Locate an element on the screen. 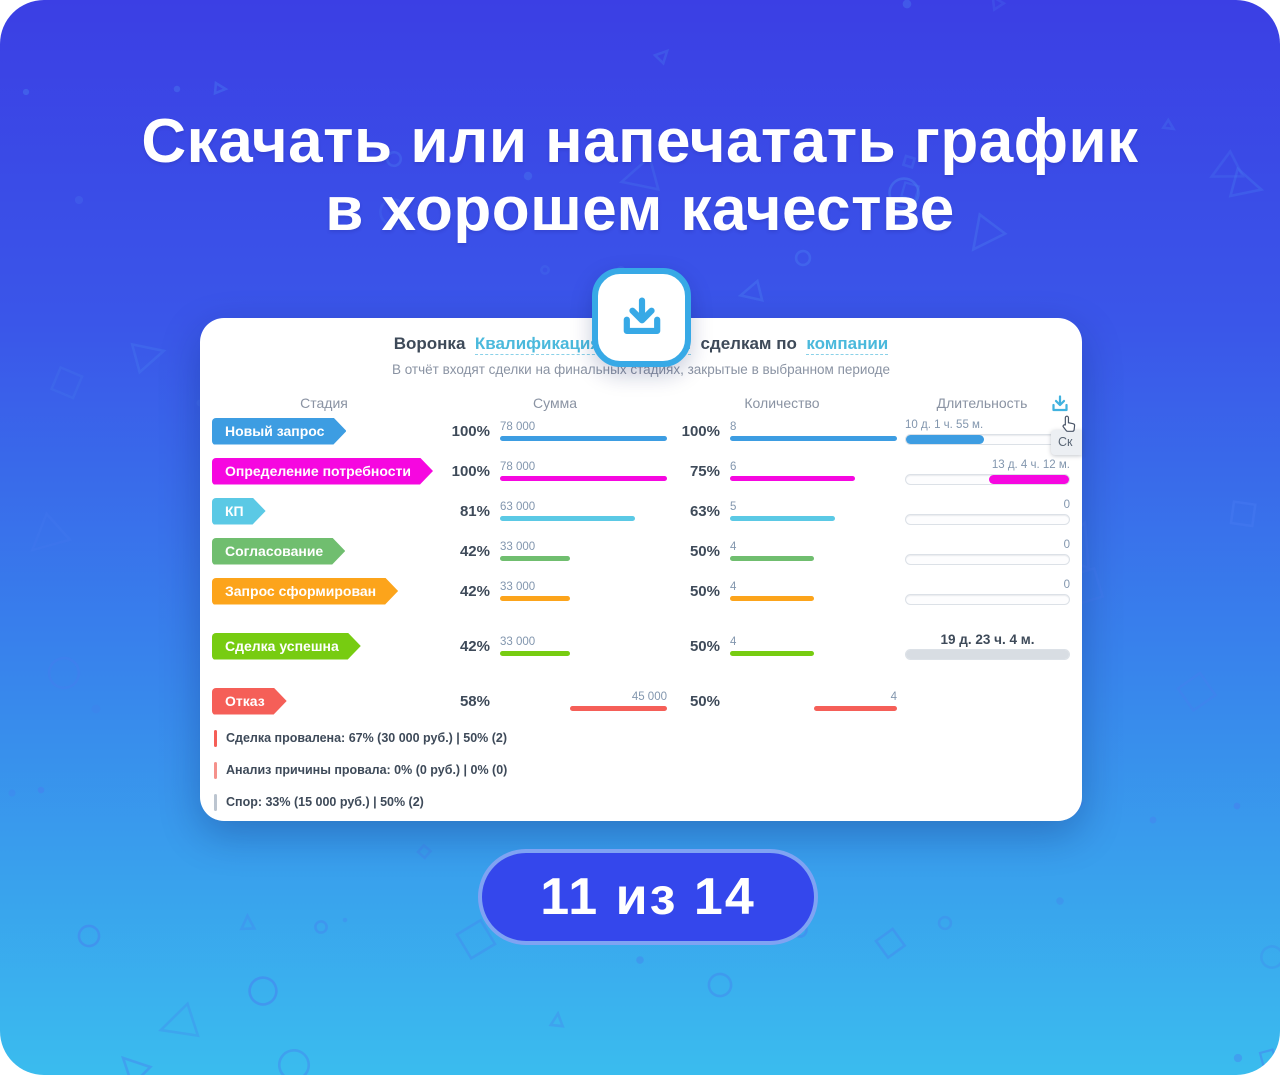 Image resolution: width=1280 pixels, height=1075 pixels. sum-value: 78 000 is located at coordinates (518, 427).